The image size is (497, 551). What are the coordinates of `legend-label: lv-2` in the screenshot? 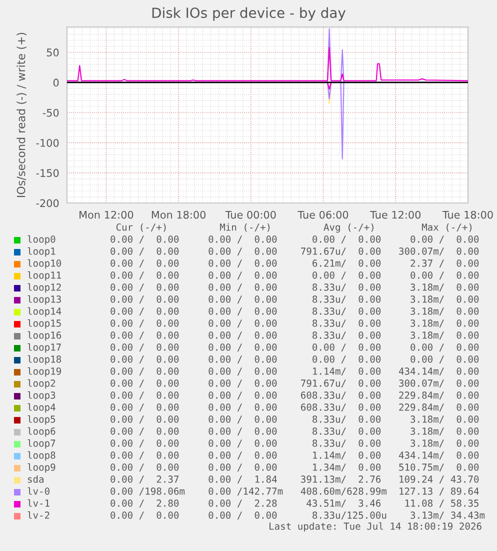 It's located at (39, 515).